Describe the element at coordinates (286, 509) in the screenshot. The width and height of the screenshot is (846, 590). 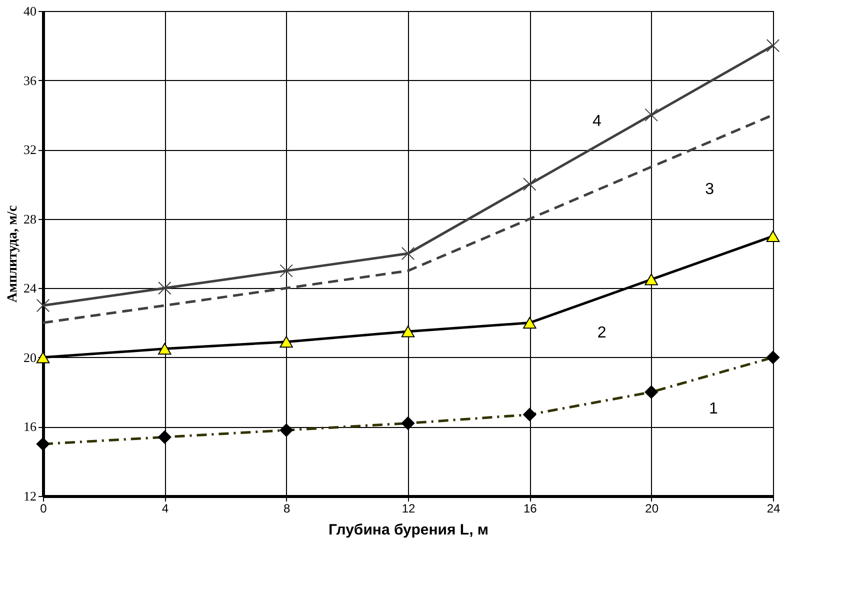
I see `x-tick-label: 8` at that location.